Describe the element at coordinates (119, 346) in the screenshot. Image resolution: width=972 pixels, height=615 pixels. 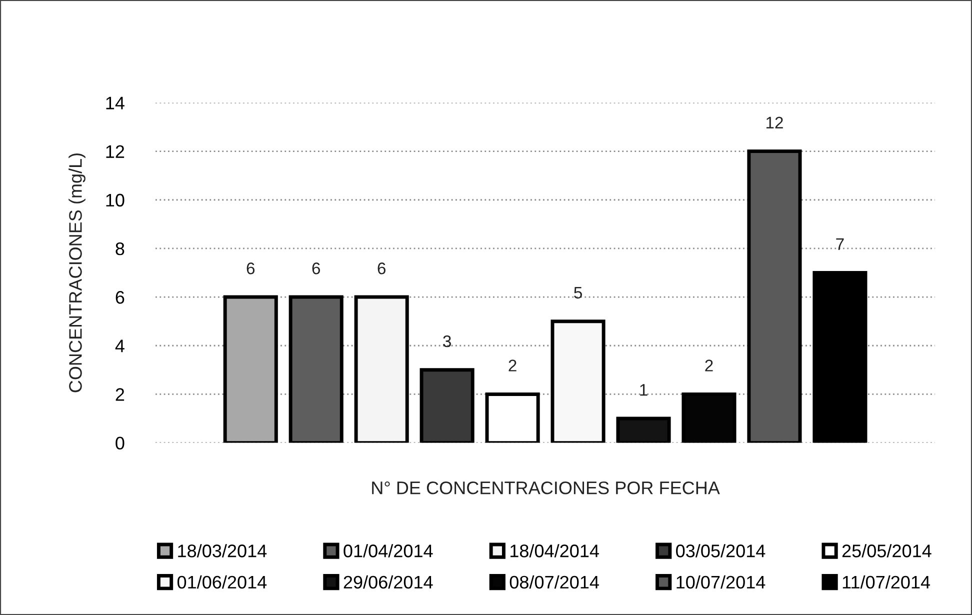
I see `y-tick-label: 4` at that location.